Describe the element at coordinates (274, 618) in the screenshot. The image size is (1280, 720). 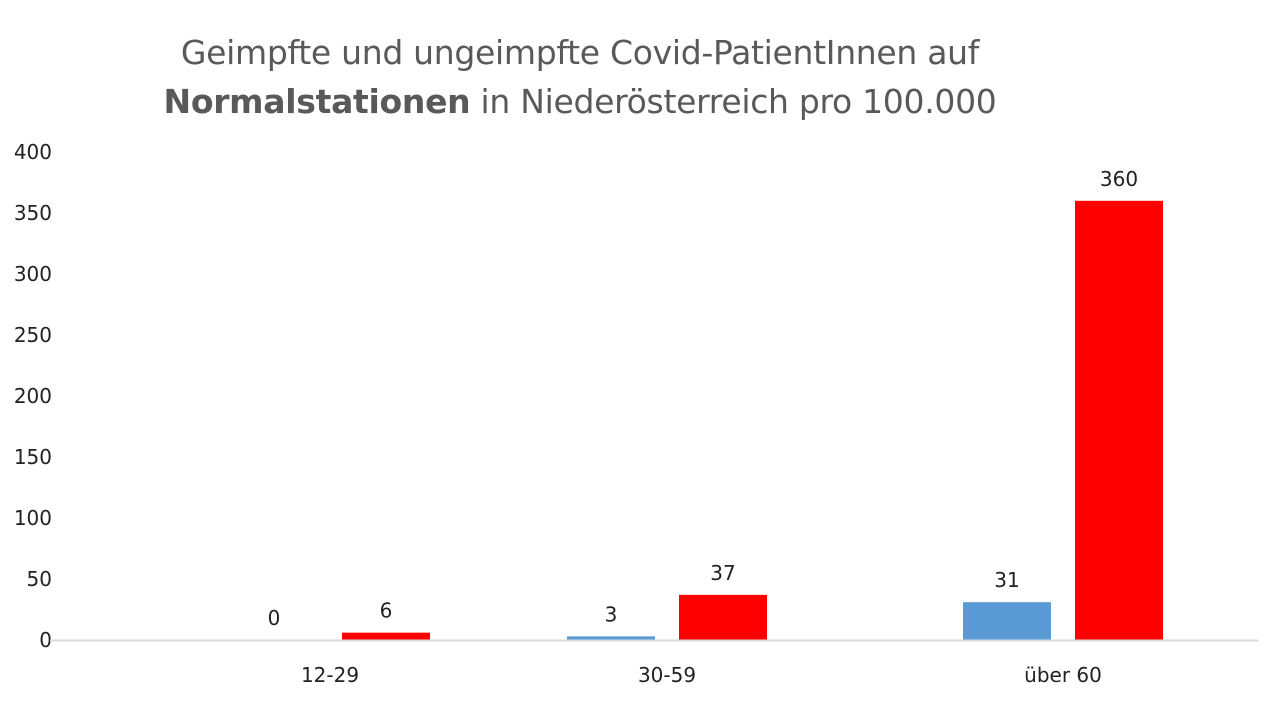
I see `data-label: 0` at that location.